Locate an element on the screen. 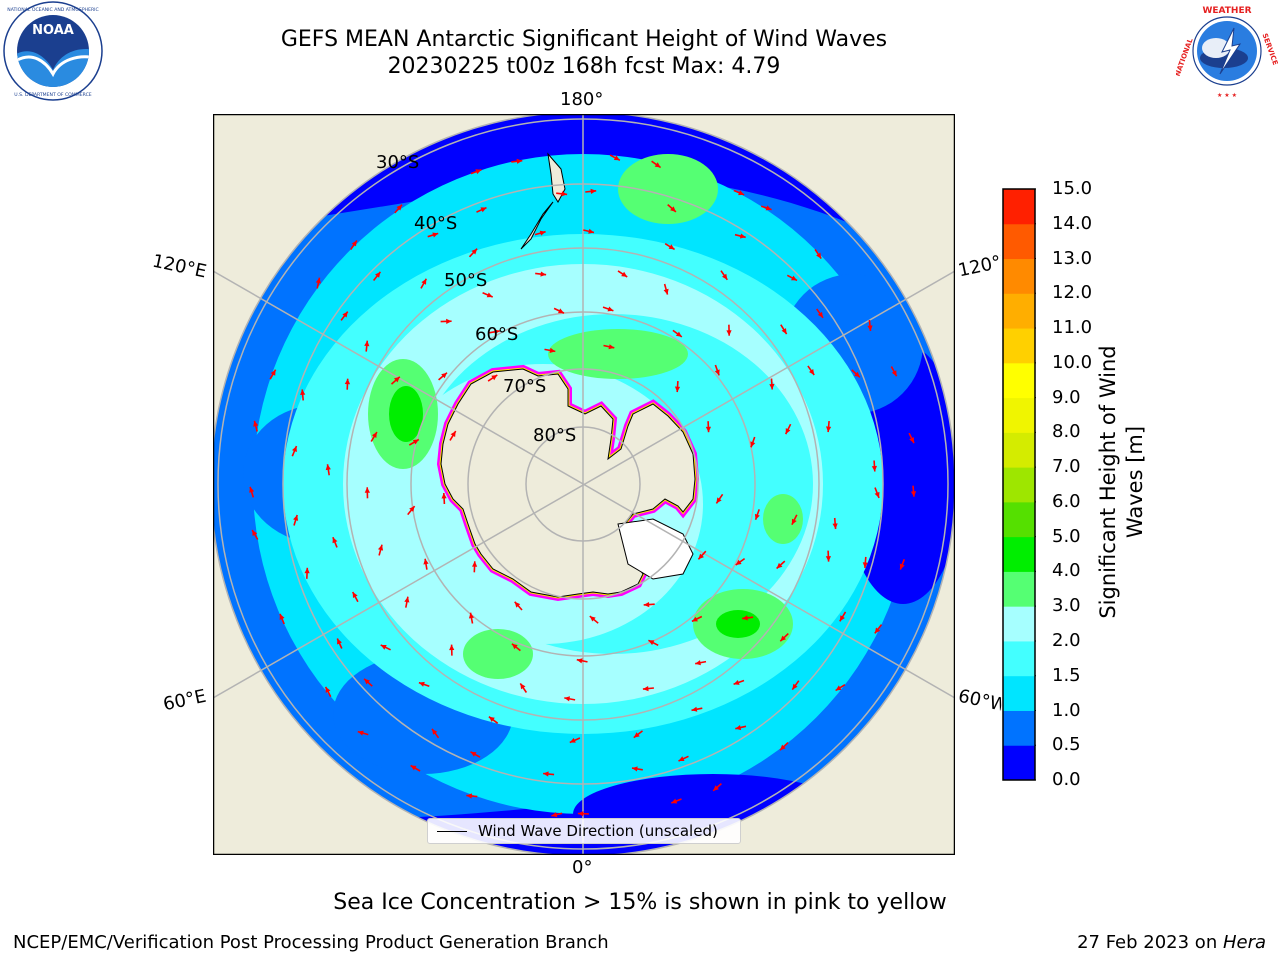 The height and width of the screenshot is (960, 1280). colorbar-tick-label: 1.5 is located at coordinates (1066, 675).